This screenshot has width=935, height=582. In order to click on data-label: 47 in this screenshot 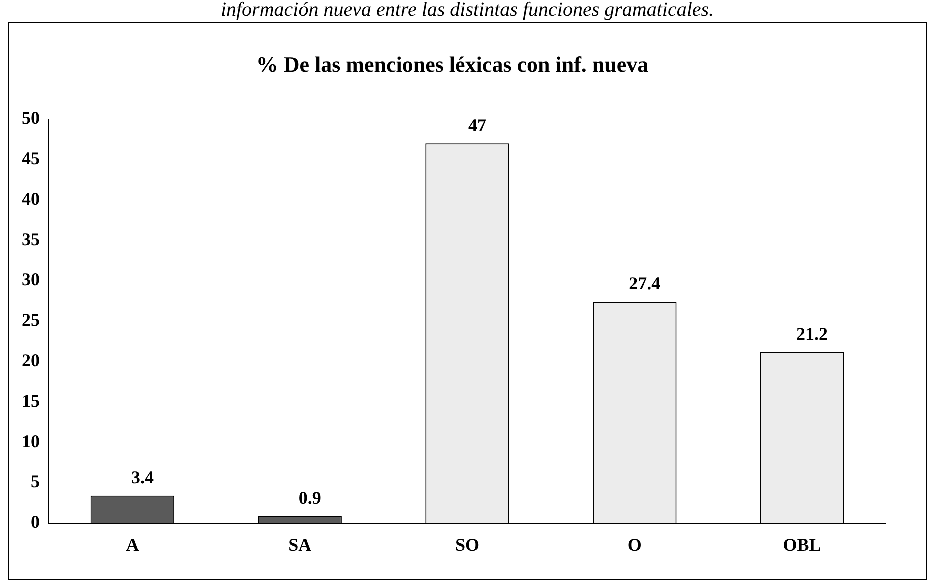, I will do `click(477, 125)`.